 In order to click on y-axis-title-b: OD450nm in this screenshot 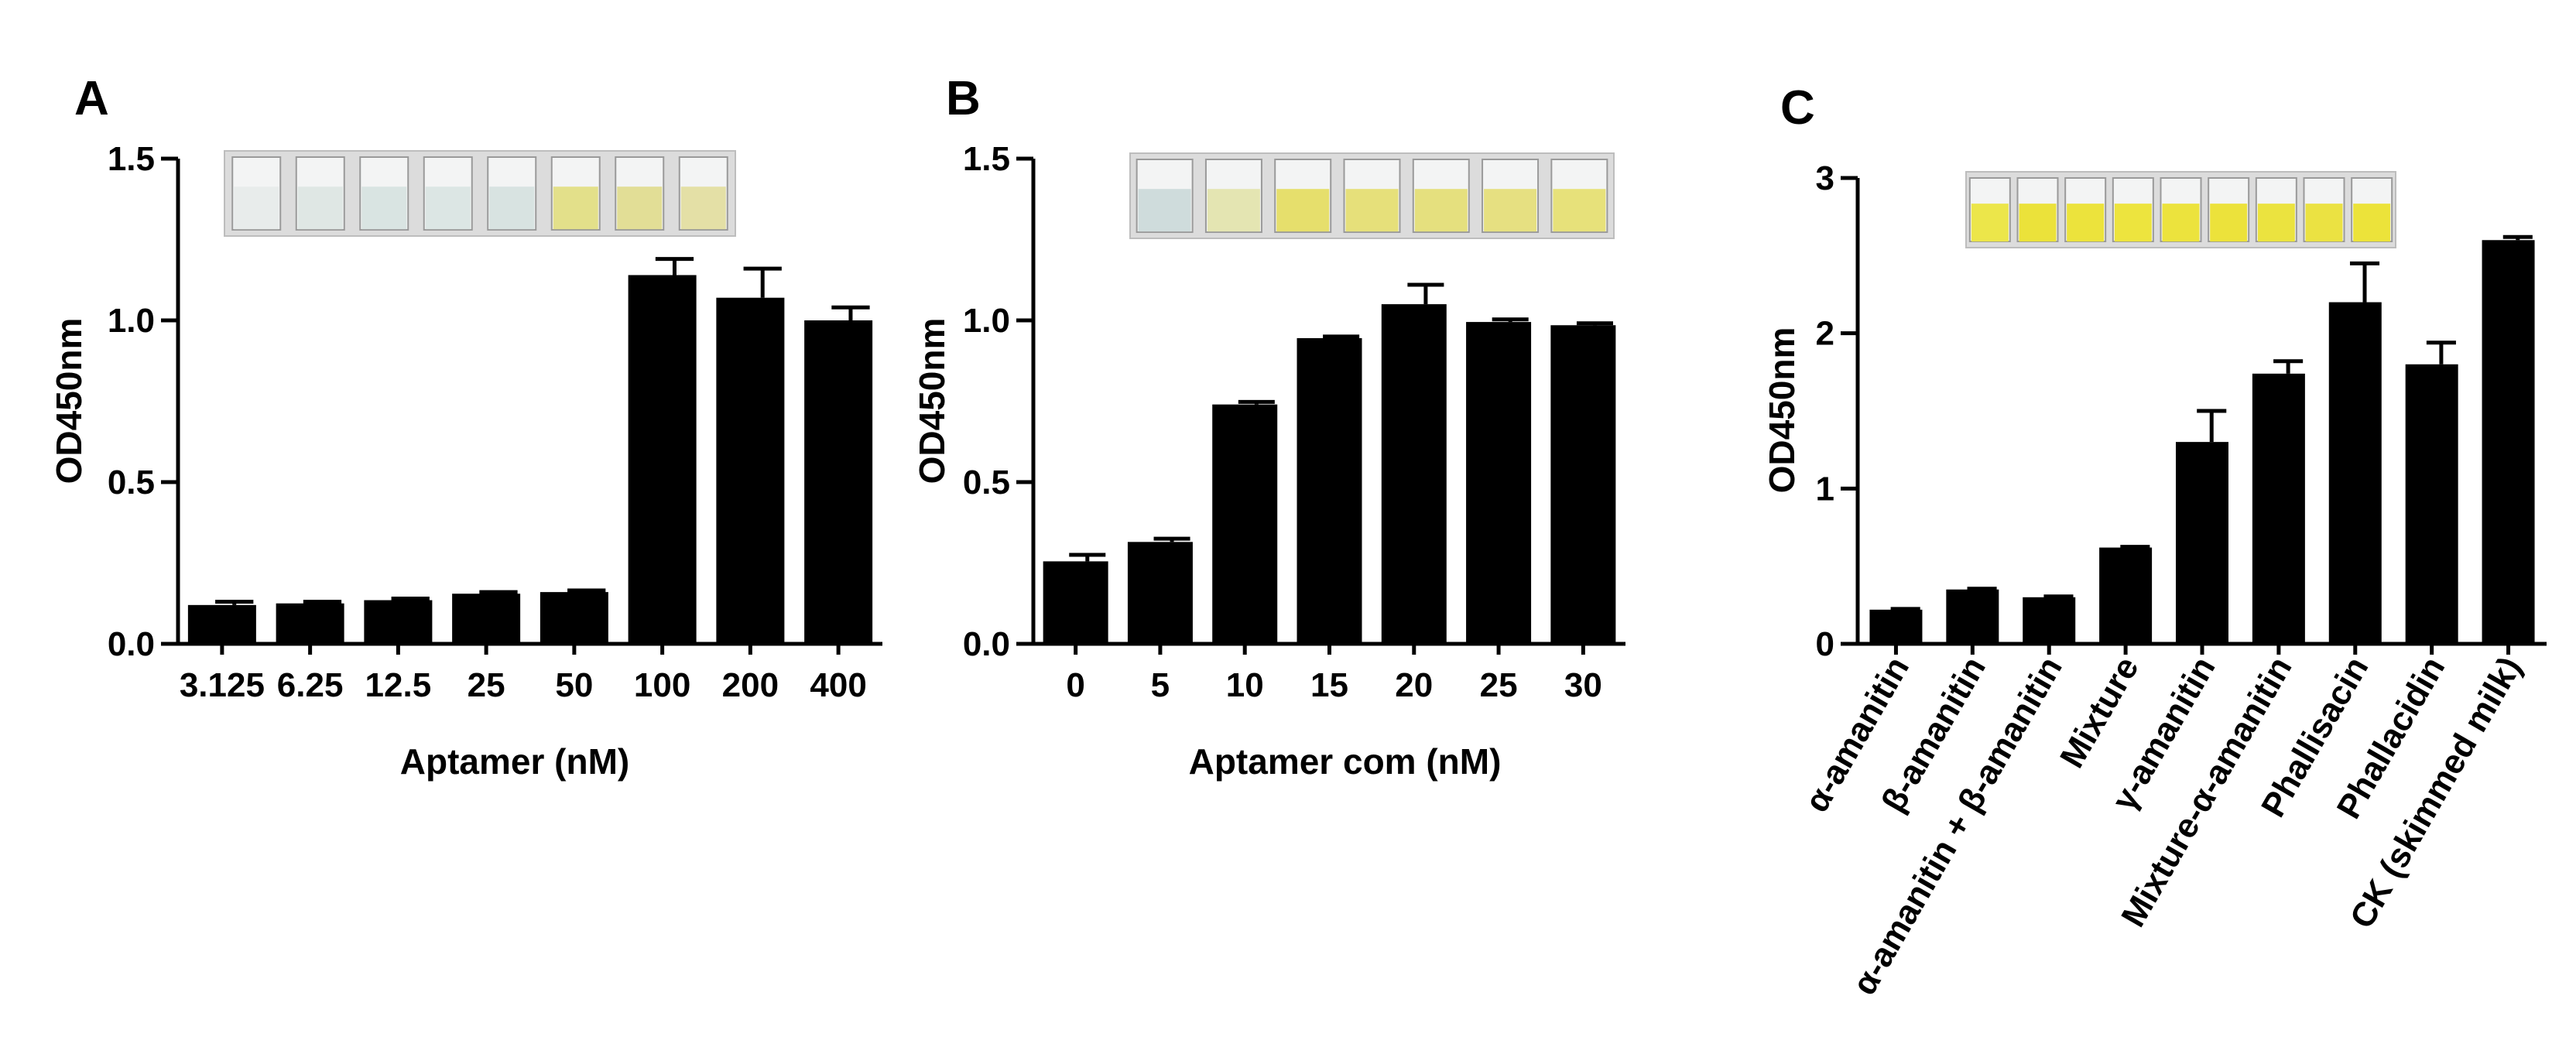, I will do `click(932, 401)`.